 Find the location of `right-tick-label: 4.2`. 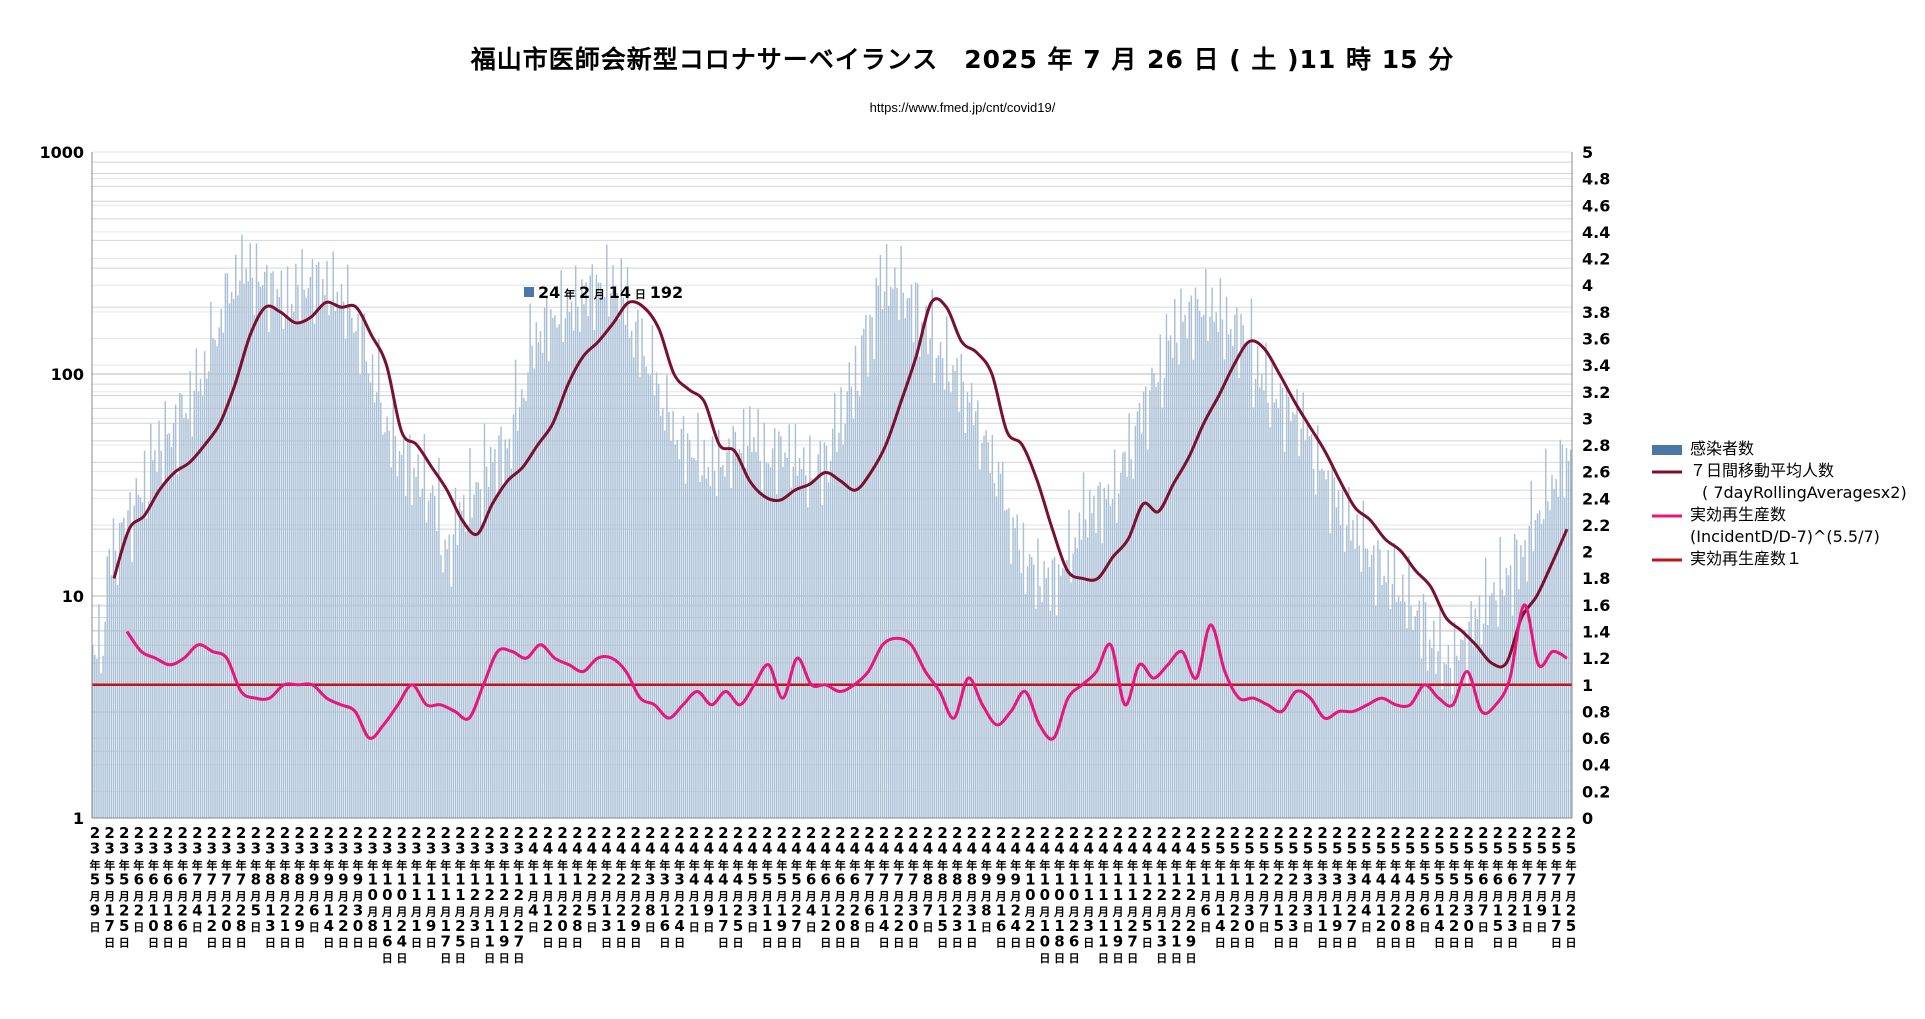

right-tick-label: 4.2 is located at coordinates (1596, 259).